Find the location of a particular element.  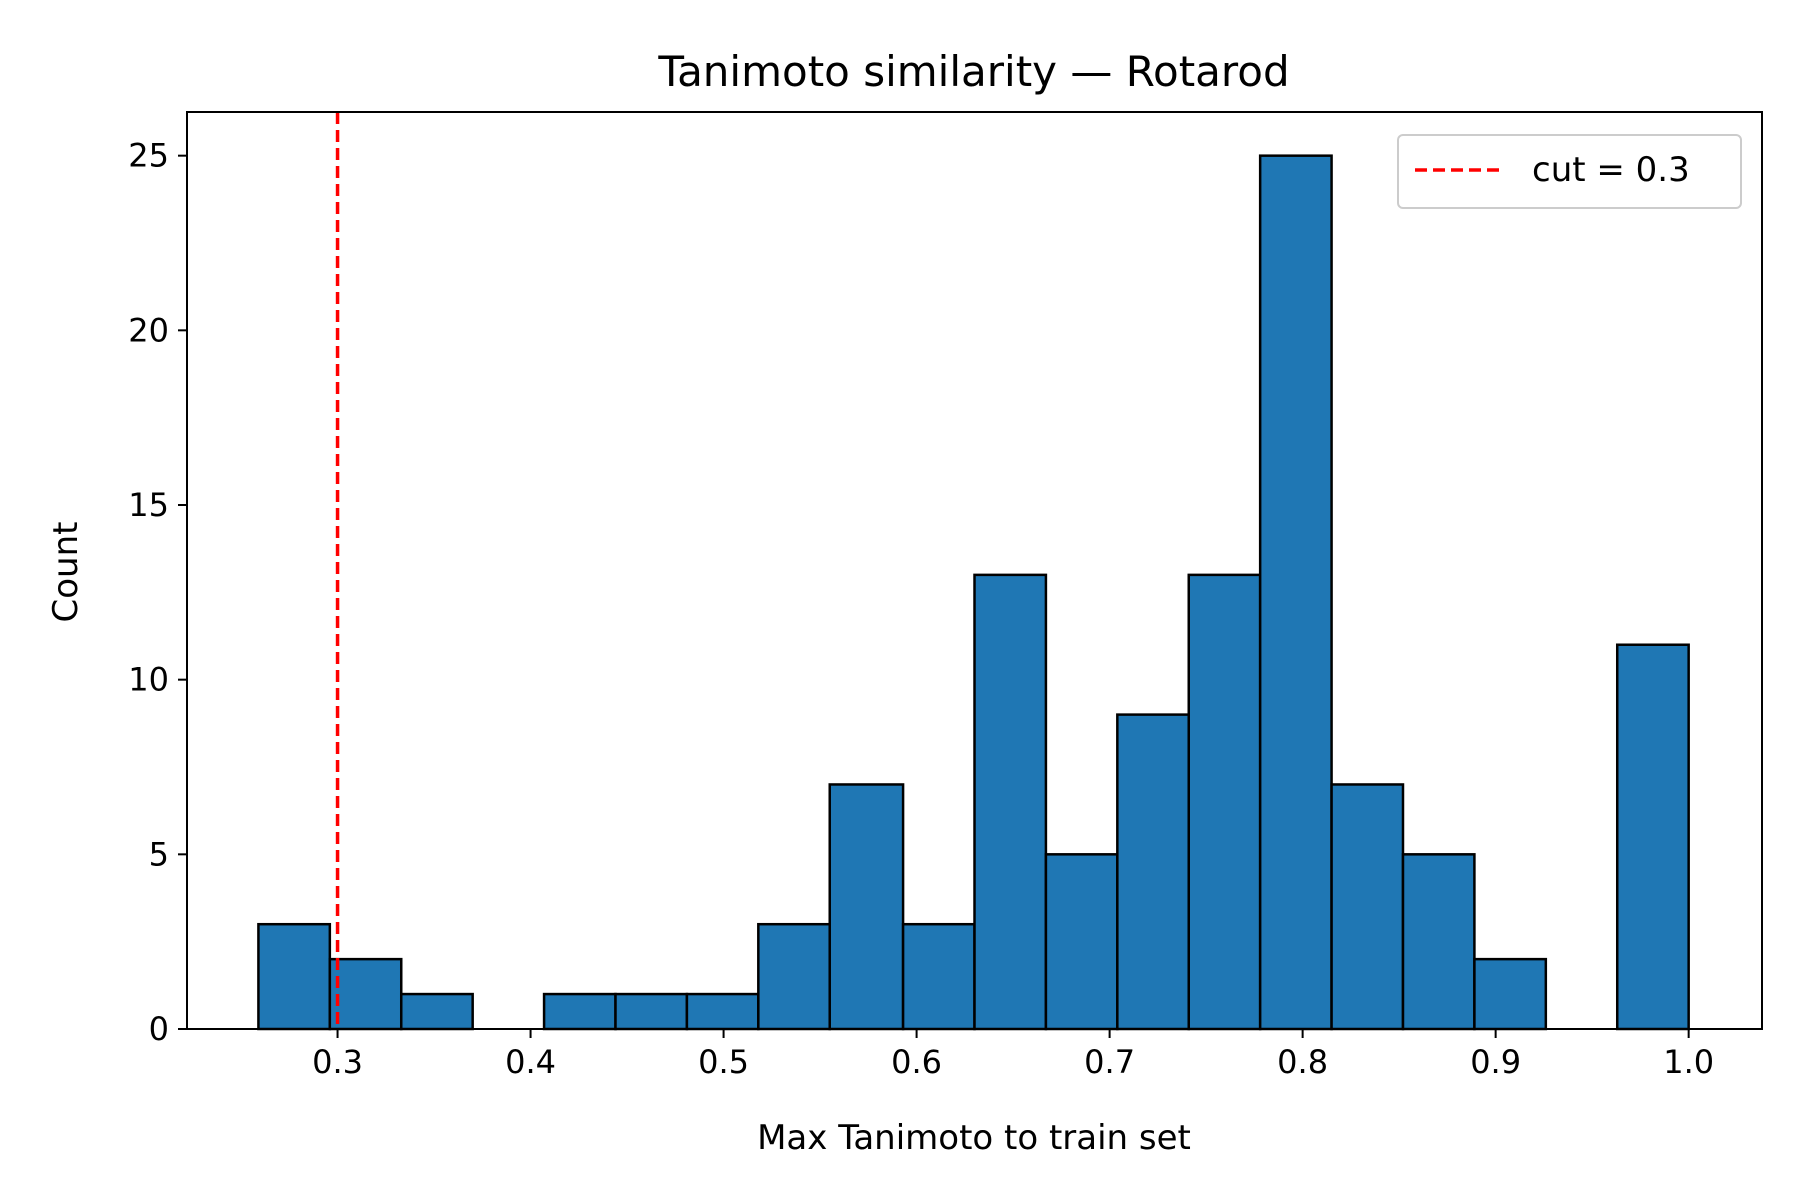

y-tick-label: 15 is located at coordinates (148, 505).